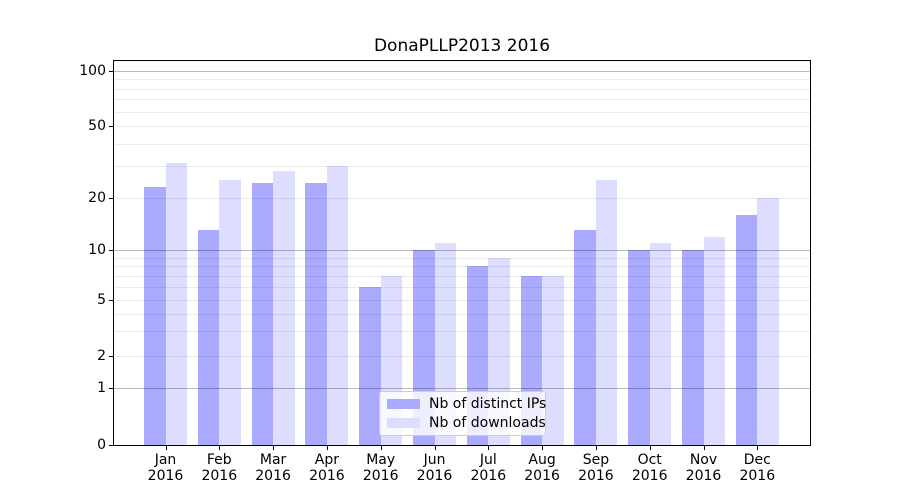 The image size is (900, 500). What do you see at coordinates (462, 413) in the screenshot?
I see `legend: Nb of distinct IPs Nb of downloads` at bounding box center [462, 413].